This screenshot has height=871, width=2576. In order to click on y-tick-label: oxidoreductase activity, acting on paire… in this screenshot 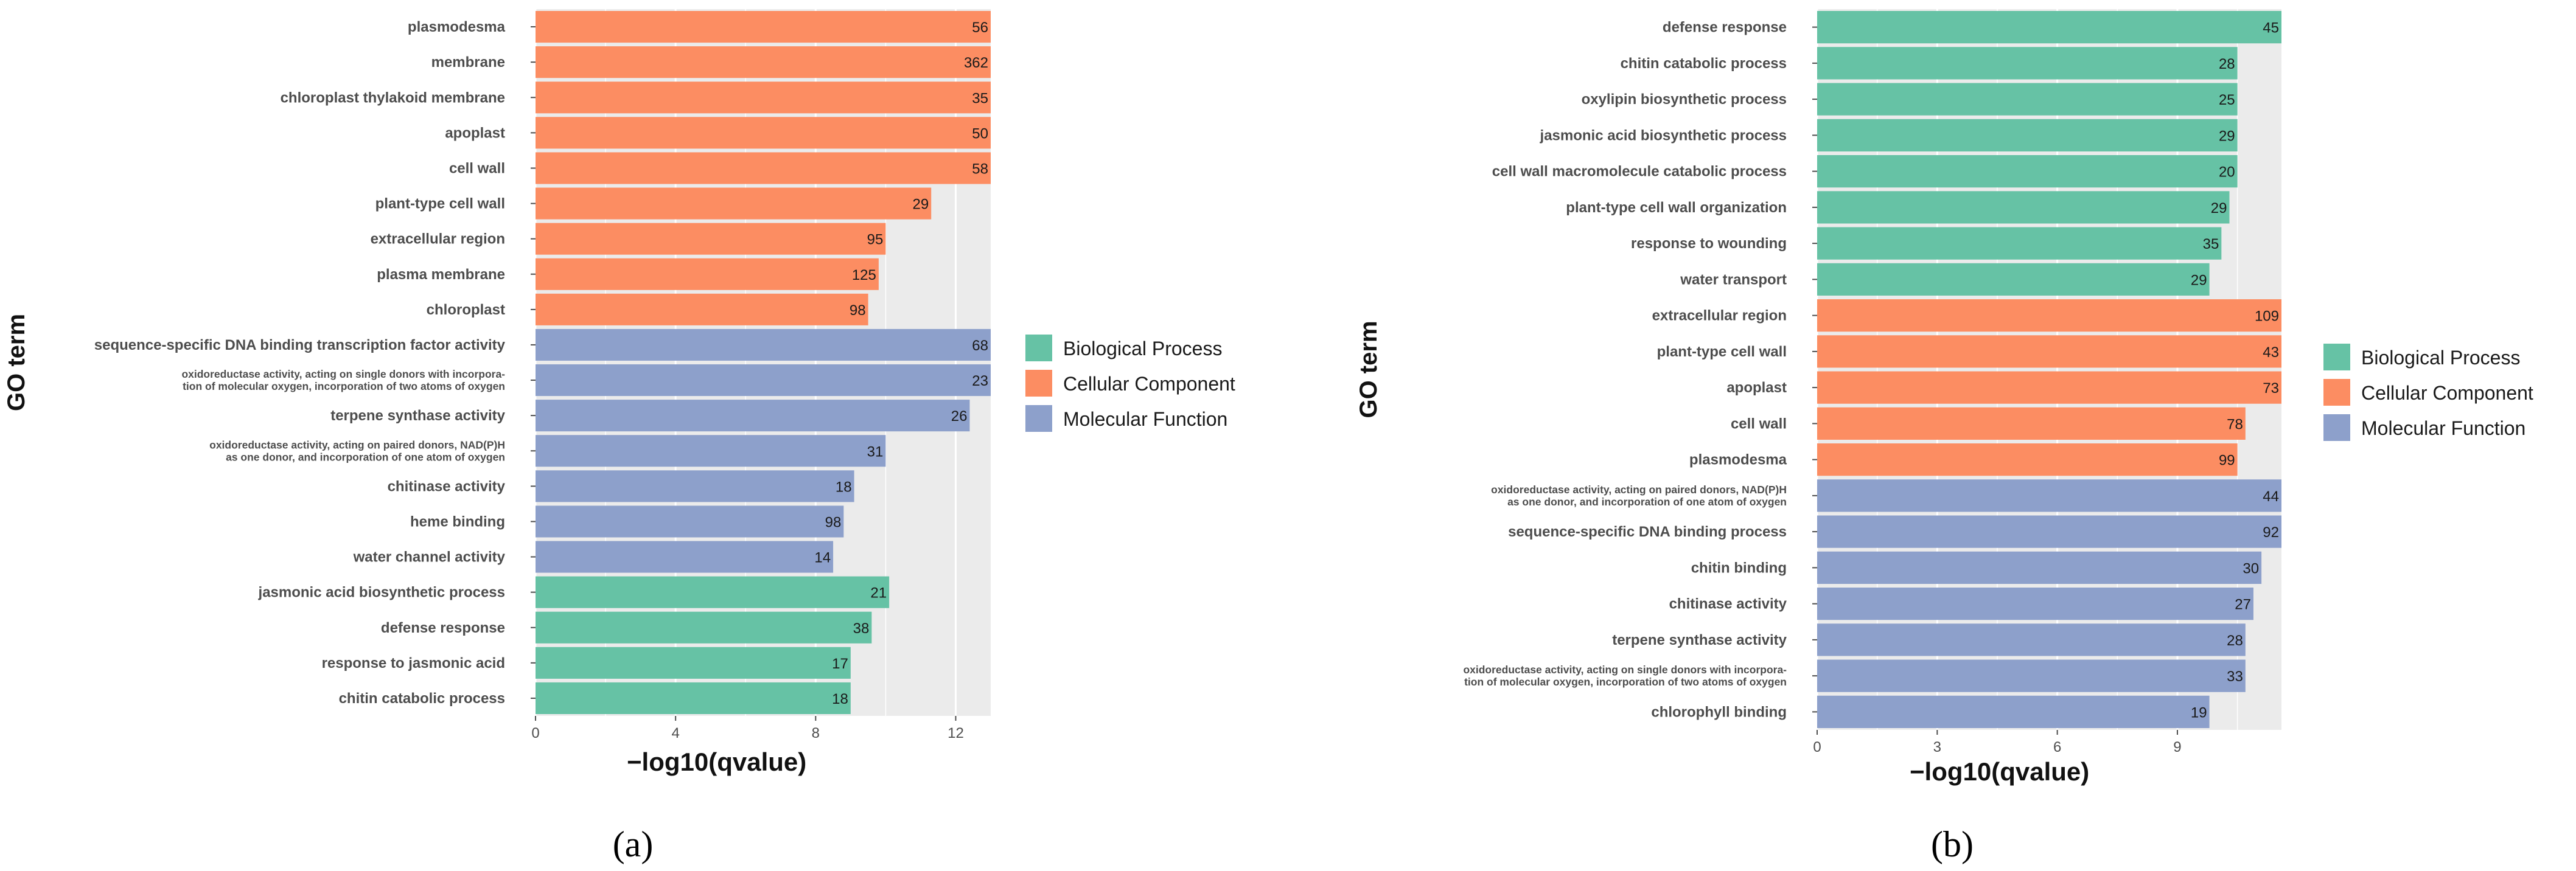, I will do `click(357, 445)`.